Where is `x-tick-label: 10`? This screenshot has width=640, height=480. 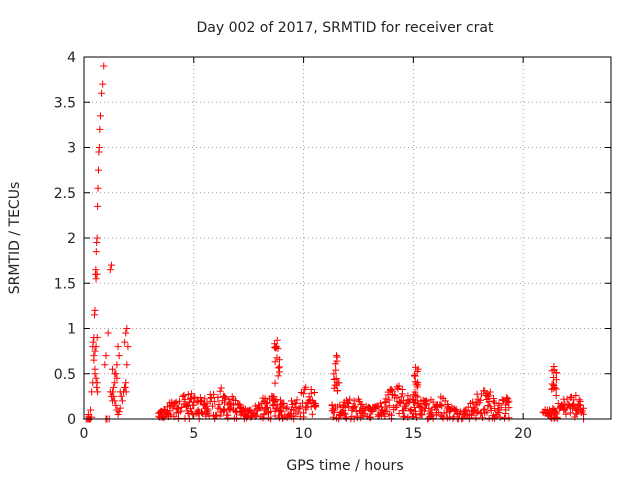
x-tick-label: 10 is located at coordinates (304, 434).